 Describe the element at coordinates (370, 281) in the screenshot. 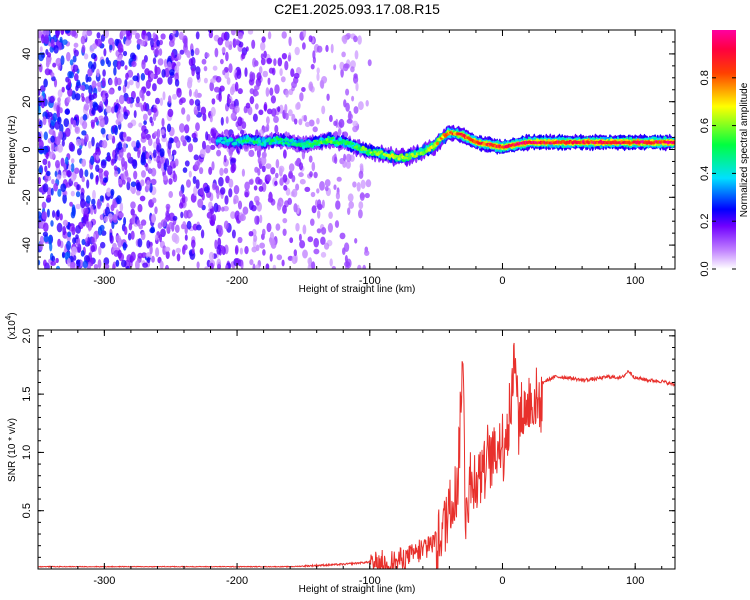

I see `x-tick-label: -100` at that location.